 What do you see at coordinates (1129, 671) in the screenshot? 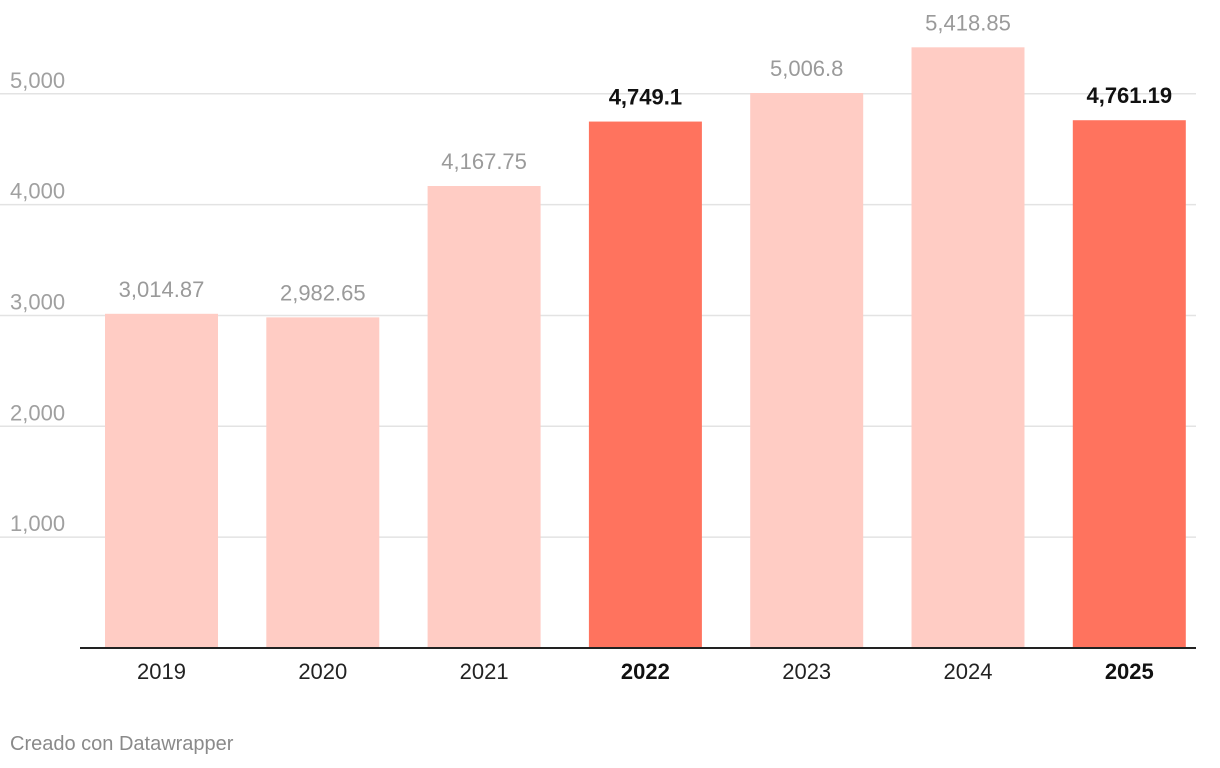
I see `x-tick-label: 2025` at bounding box center [1129, 671].